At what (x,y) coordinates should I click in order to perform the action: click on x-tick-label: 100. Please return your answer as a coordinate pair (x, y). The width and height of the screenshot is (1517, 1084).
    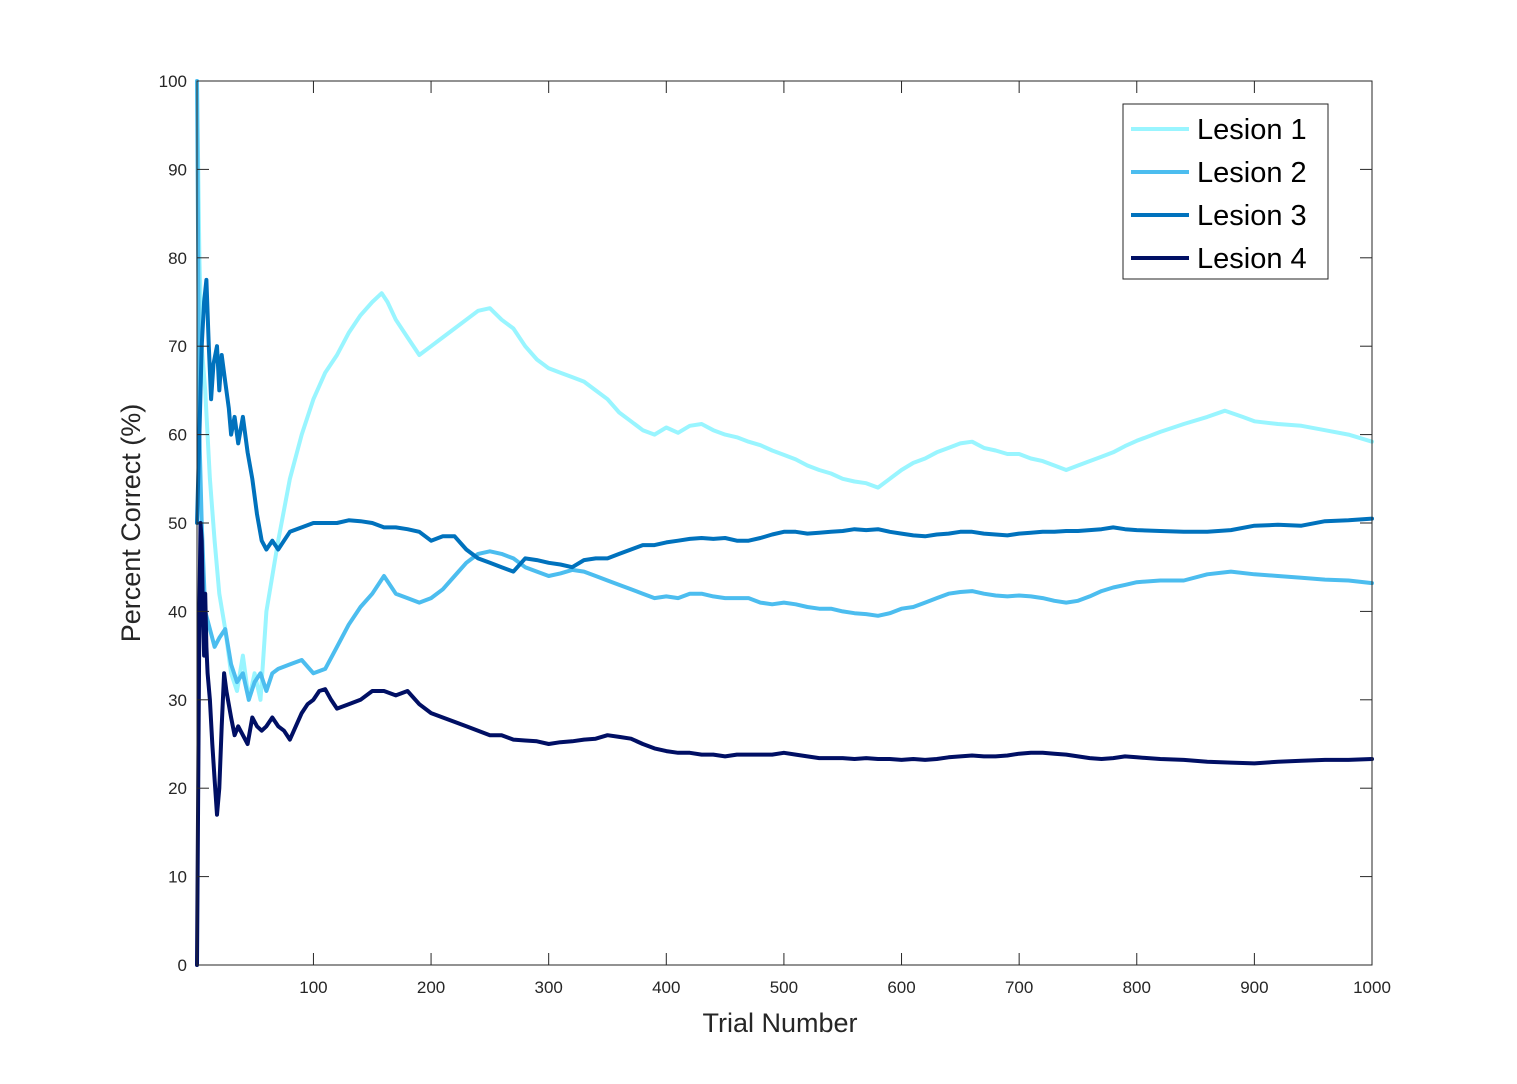
    Looking at the image, I should click on (313, 987).